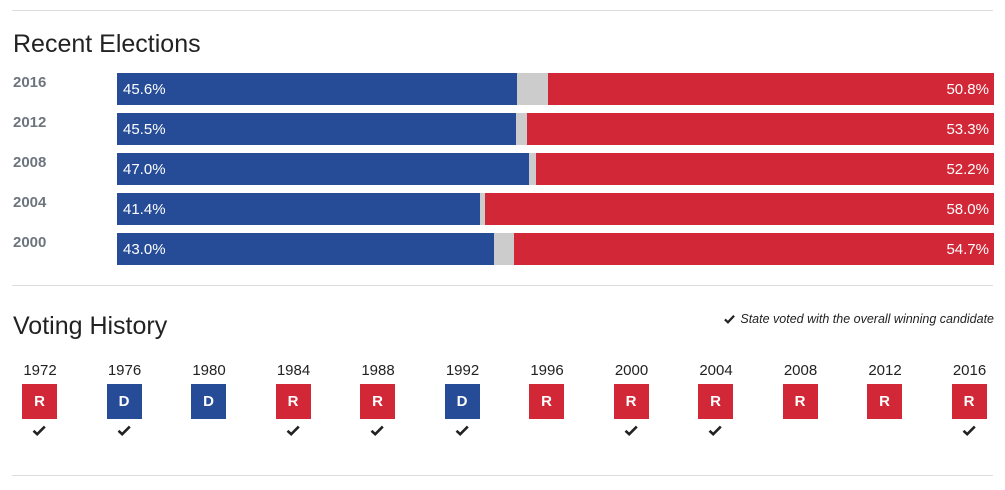 This screenshot has width=1005, height=490. What do you see at coordinates (547, 370) in the screenshot?
I see `history-year: 1996` at bounding box center [547, 370].